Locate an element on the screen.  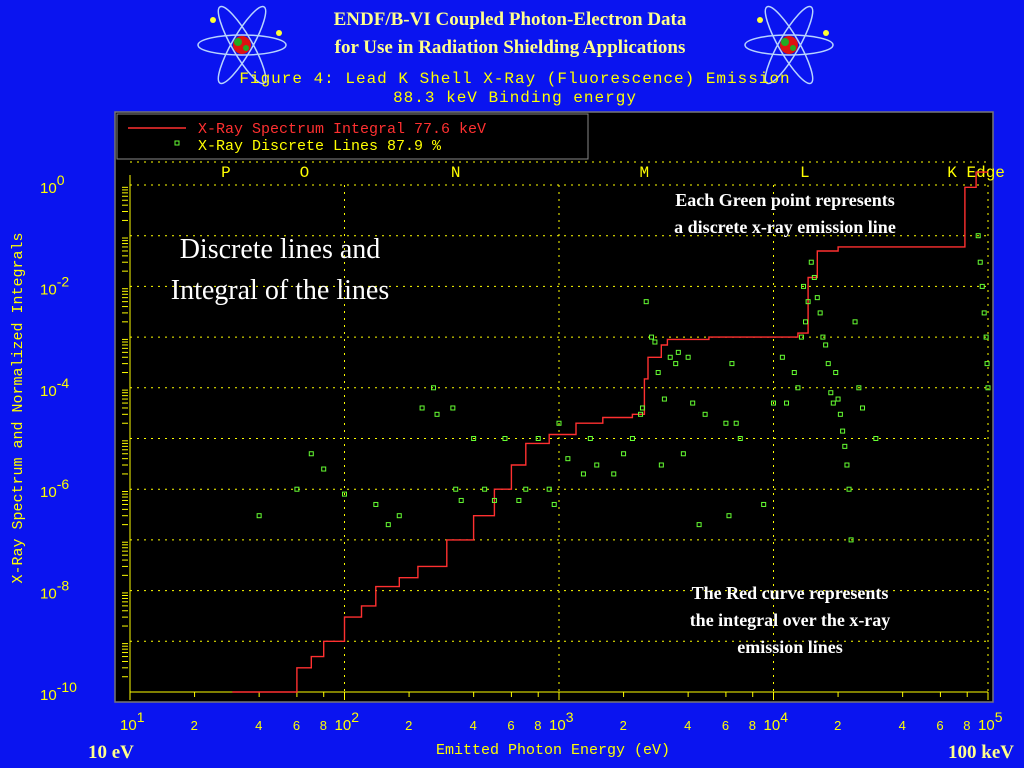
y-tick-label: 10⁻² is located at coordinates (54, 285).